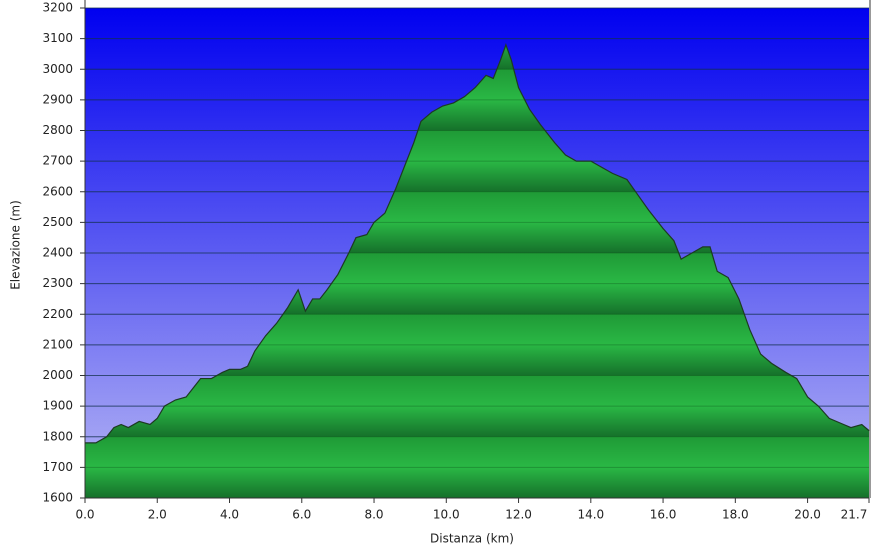 Image resolution: width=876 pixels, height=555 pixels. What do you see at coordinates (57, 375) in the screenshot?
I see `y-tick-label: 2000` at bounding box center [57, 375].